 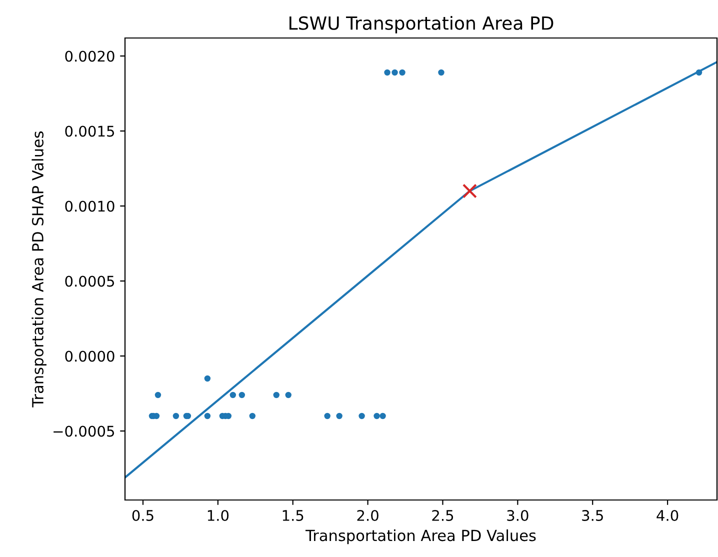 I want to click on y-tick-label: 0.0020, so click(x=89, y=56).